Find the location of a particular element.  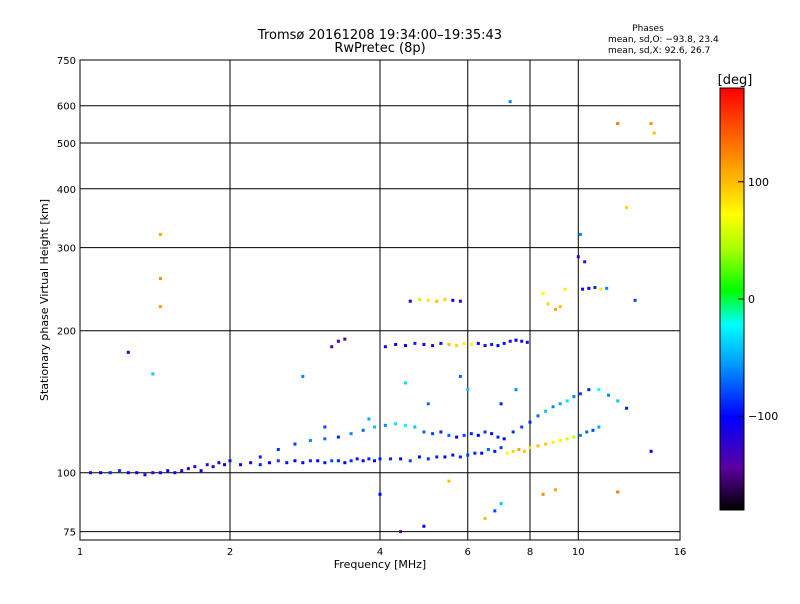

legend-line-o: mean, sd,O: −93.8, 23.4 is located at coordinates (663, 40).